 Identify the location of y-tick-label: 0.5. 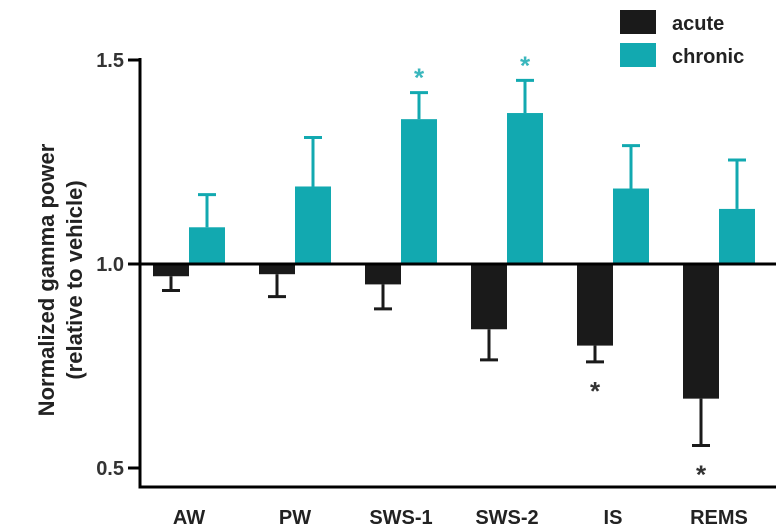
(110, 469).